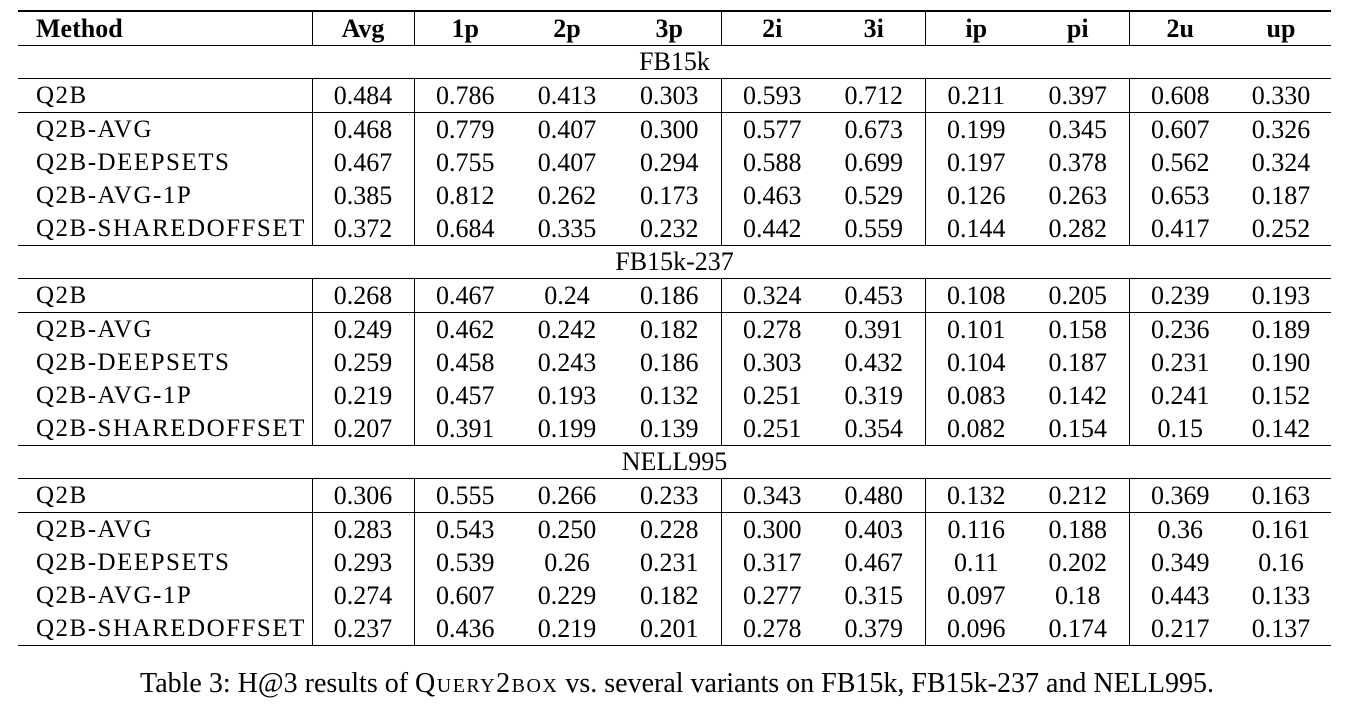 The image size is (1354, 710). What do you see at coordinates (1180, 495) in the screenshot?
I see `value-cell-2u: 0.369` at bounding box center [1180, 495].